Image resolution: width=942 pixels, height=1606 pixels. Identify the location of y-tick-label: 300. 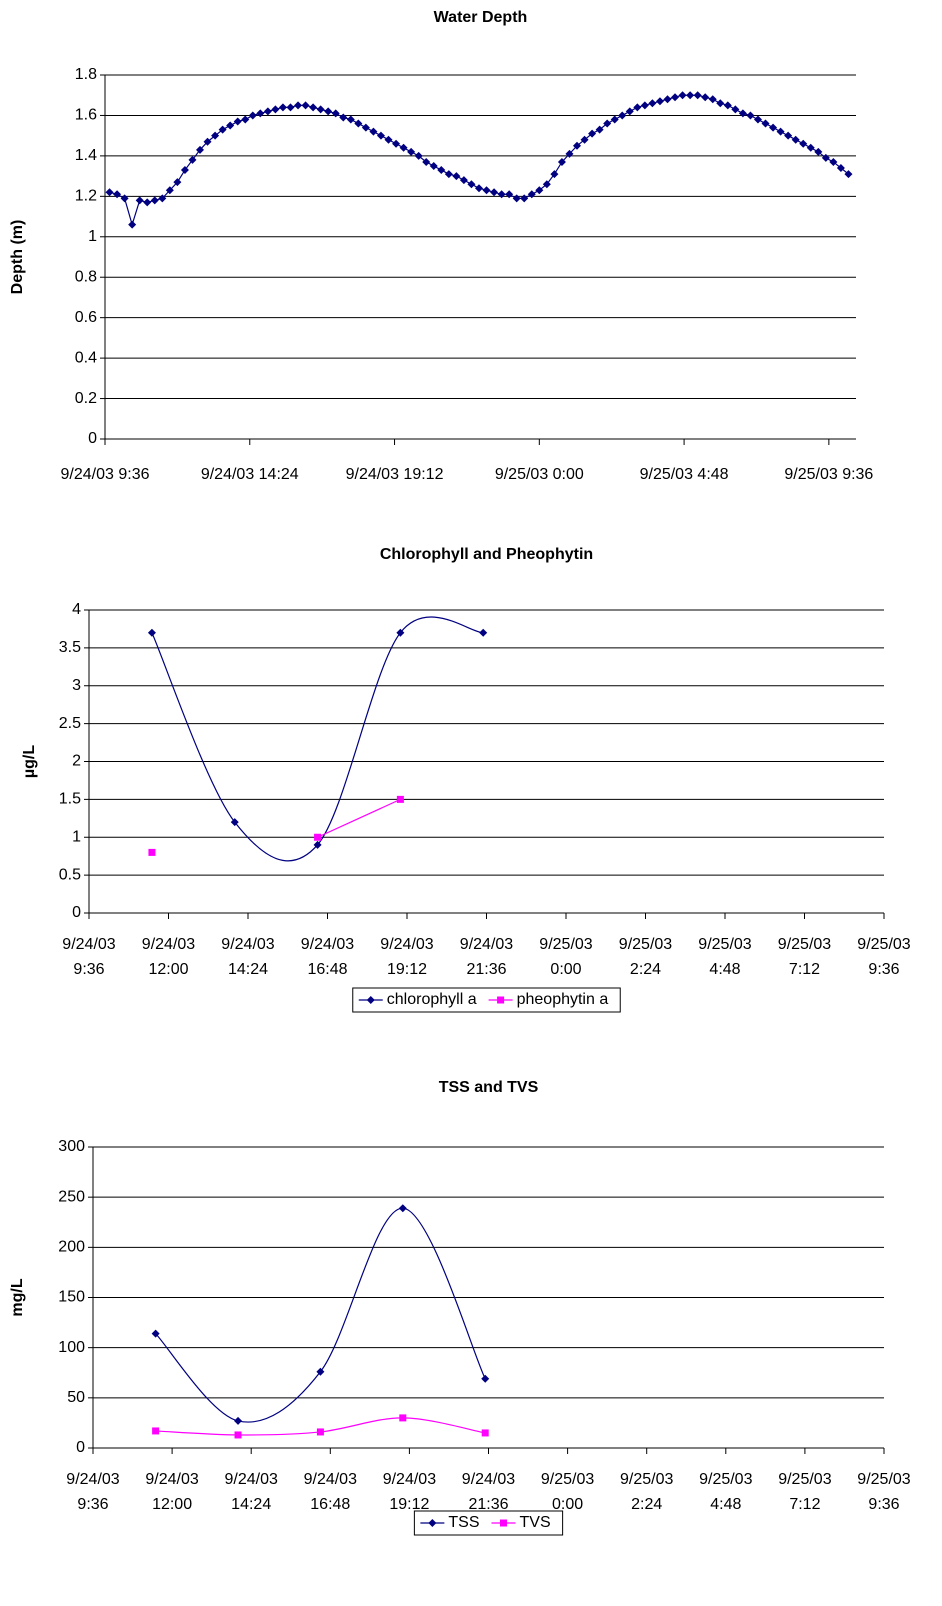
(71, 1146).